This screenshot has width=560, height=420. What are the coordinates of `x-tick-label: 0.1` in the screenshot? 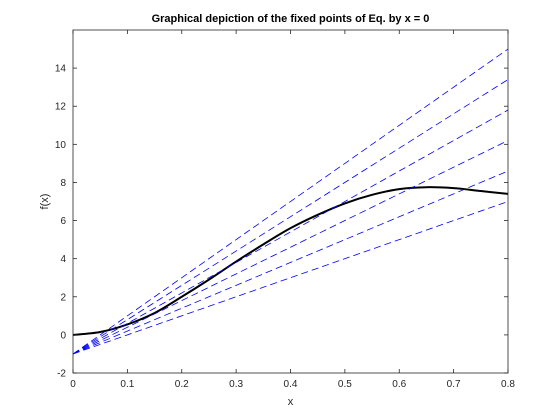 It's located at (127, 384).